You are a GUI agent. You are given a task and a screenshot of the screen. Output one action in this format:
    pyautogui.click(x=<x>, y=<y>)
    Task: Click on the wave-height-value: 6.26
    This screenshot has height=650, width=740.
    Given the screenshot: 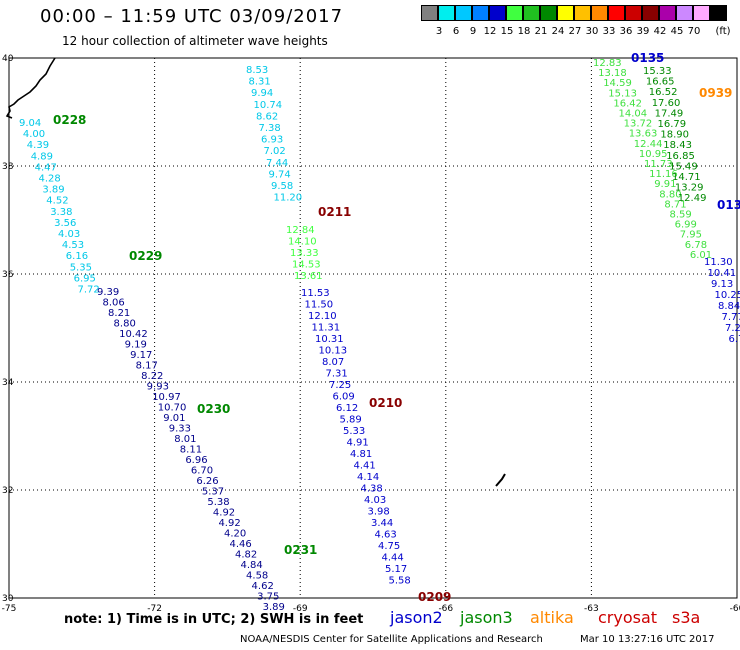 What is the action you would take?
    pyautogui.click(x=207, y=481)
    